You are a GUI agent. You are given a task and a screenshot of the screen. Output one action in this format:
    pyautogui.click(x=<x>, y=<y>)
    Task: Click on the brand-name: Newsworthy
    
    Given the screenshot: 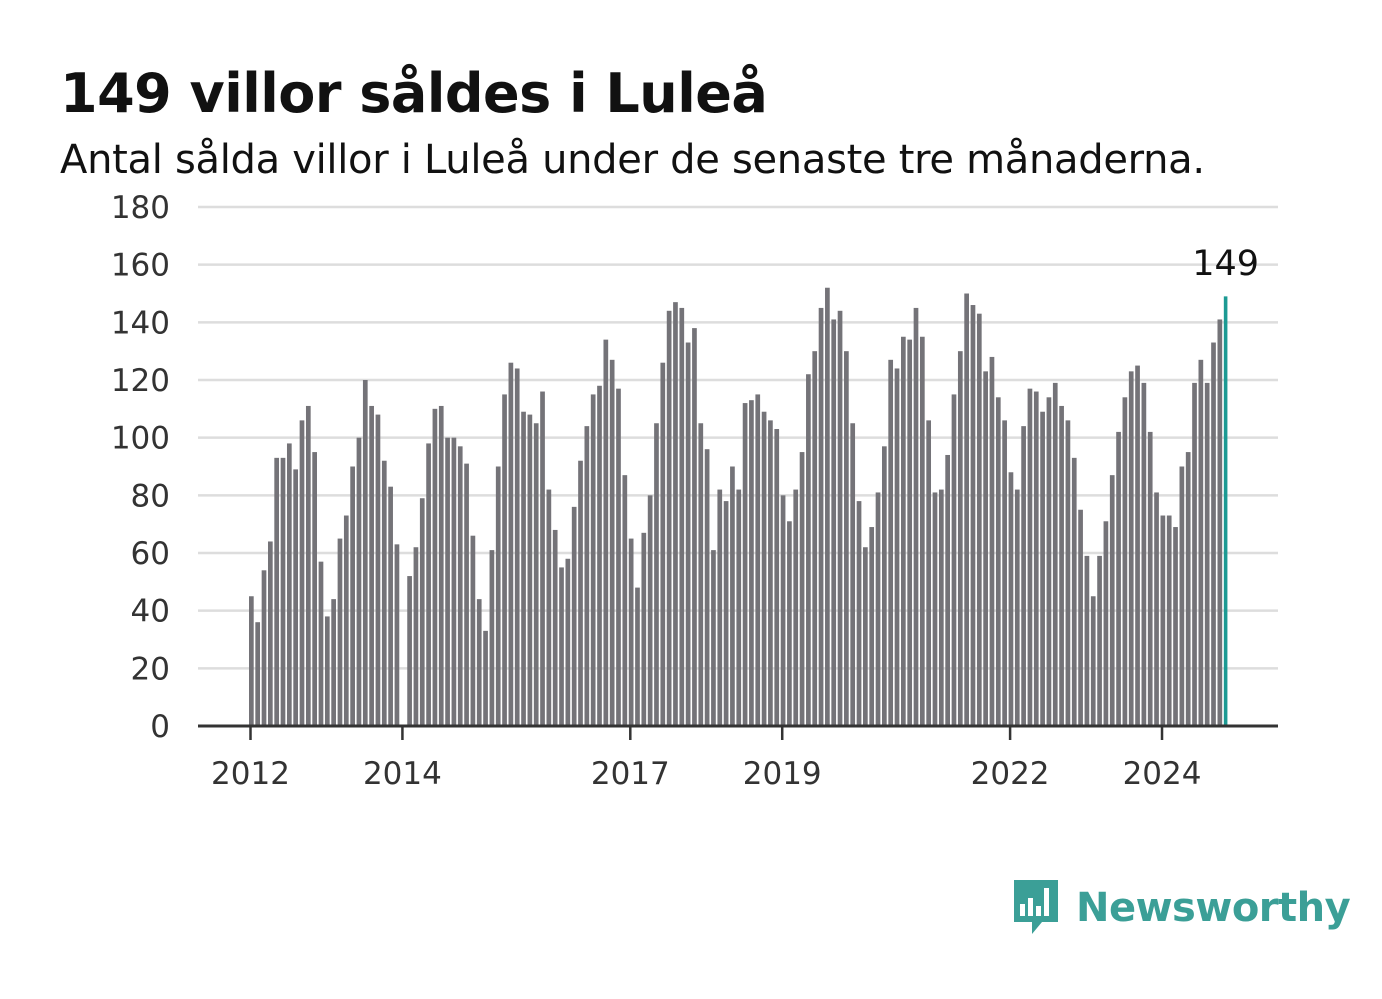 What is the action you would take?
    pyautogui.click(x=1213, y=908)
    